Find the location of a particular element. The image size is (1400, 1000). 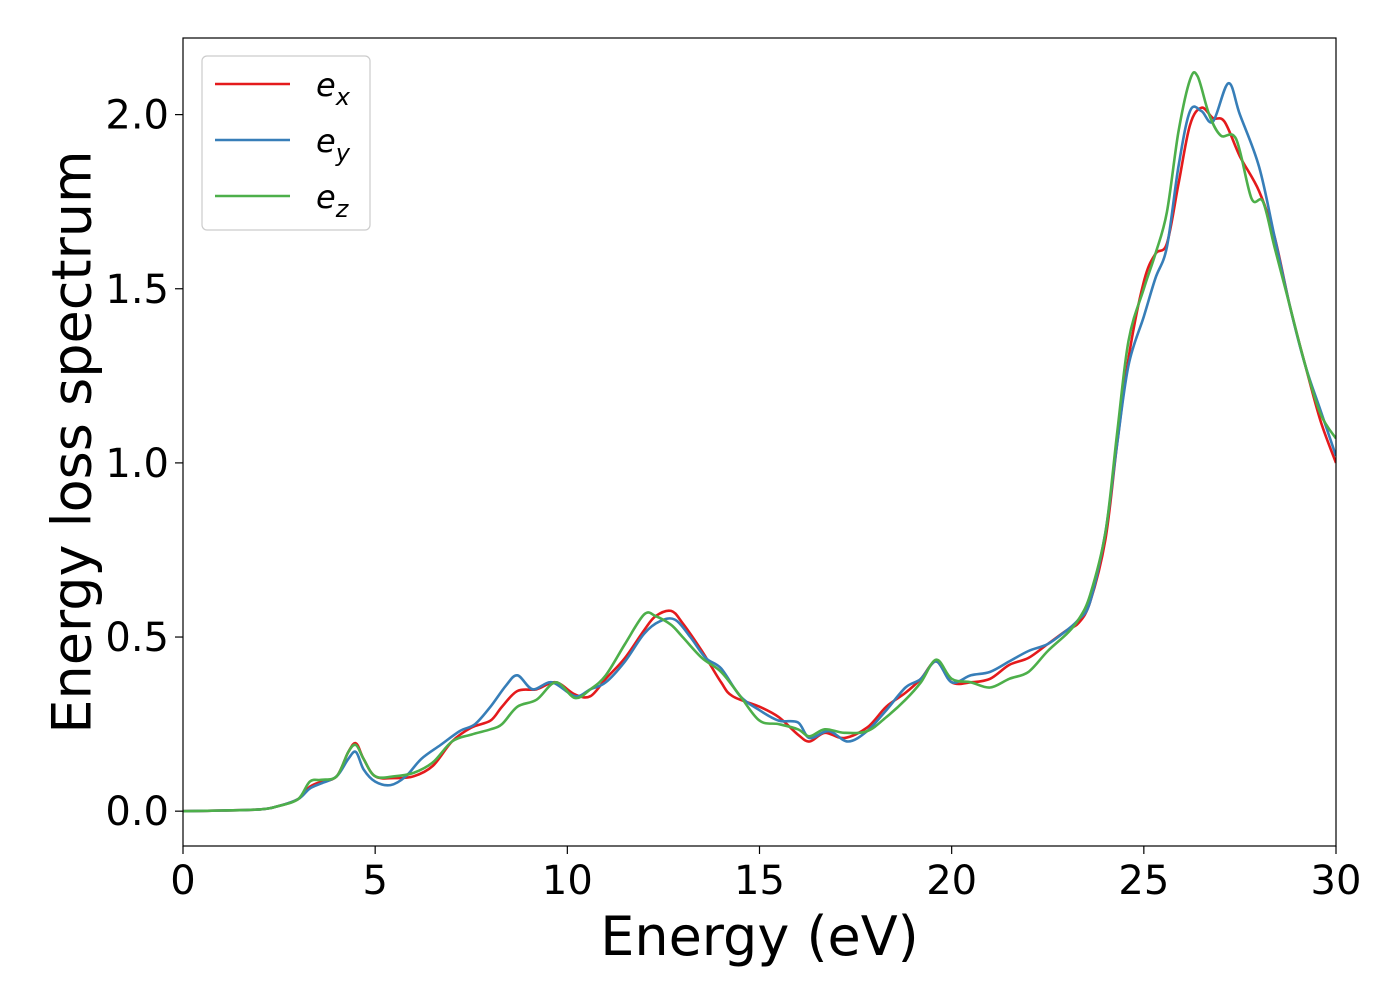

legend-label-z: ez is located at coordinates (333, 200).